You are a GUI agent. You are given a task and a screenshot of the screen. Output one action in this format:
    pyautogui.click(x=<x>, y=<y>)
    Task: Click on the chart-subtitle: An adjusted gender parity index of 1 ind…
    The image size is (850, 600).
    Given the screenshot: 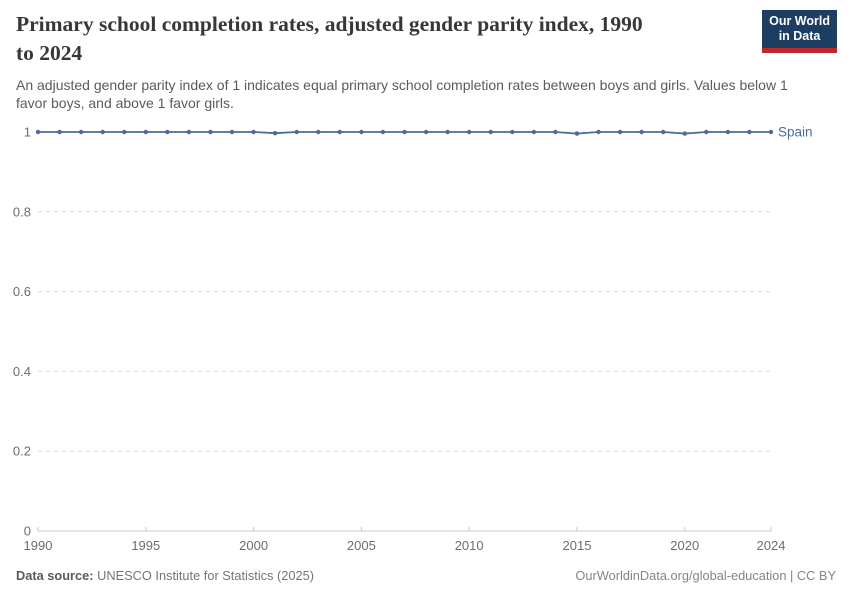 What is the action you would take?
    pyautogui.click(x=402, y=94)
    